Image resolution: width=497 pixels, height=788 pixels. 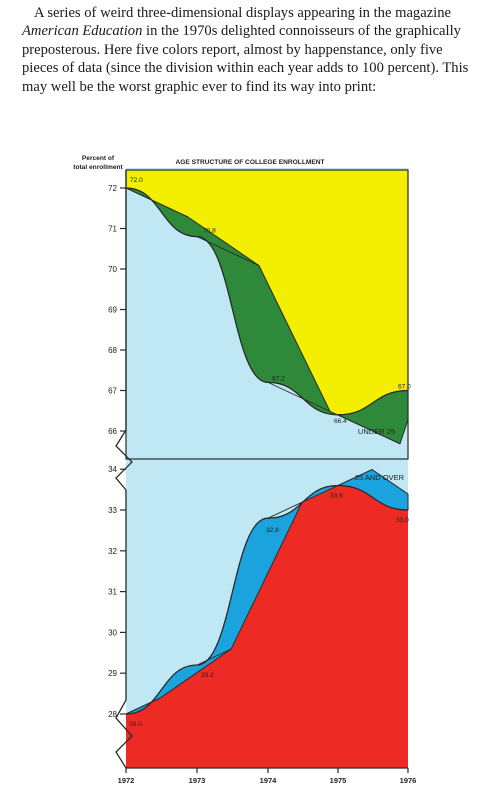 What do you see at coordinates (209, 231) in the screenshot?
I see `under25-data-label: 70.8` at bounding box center [209, 231].